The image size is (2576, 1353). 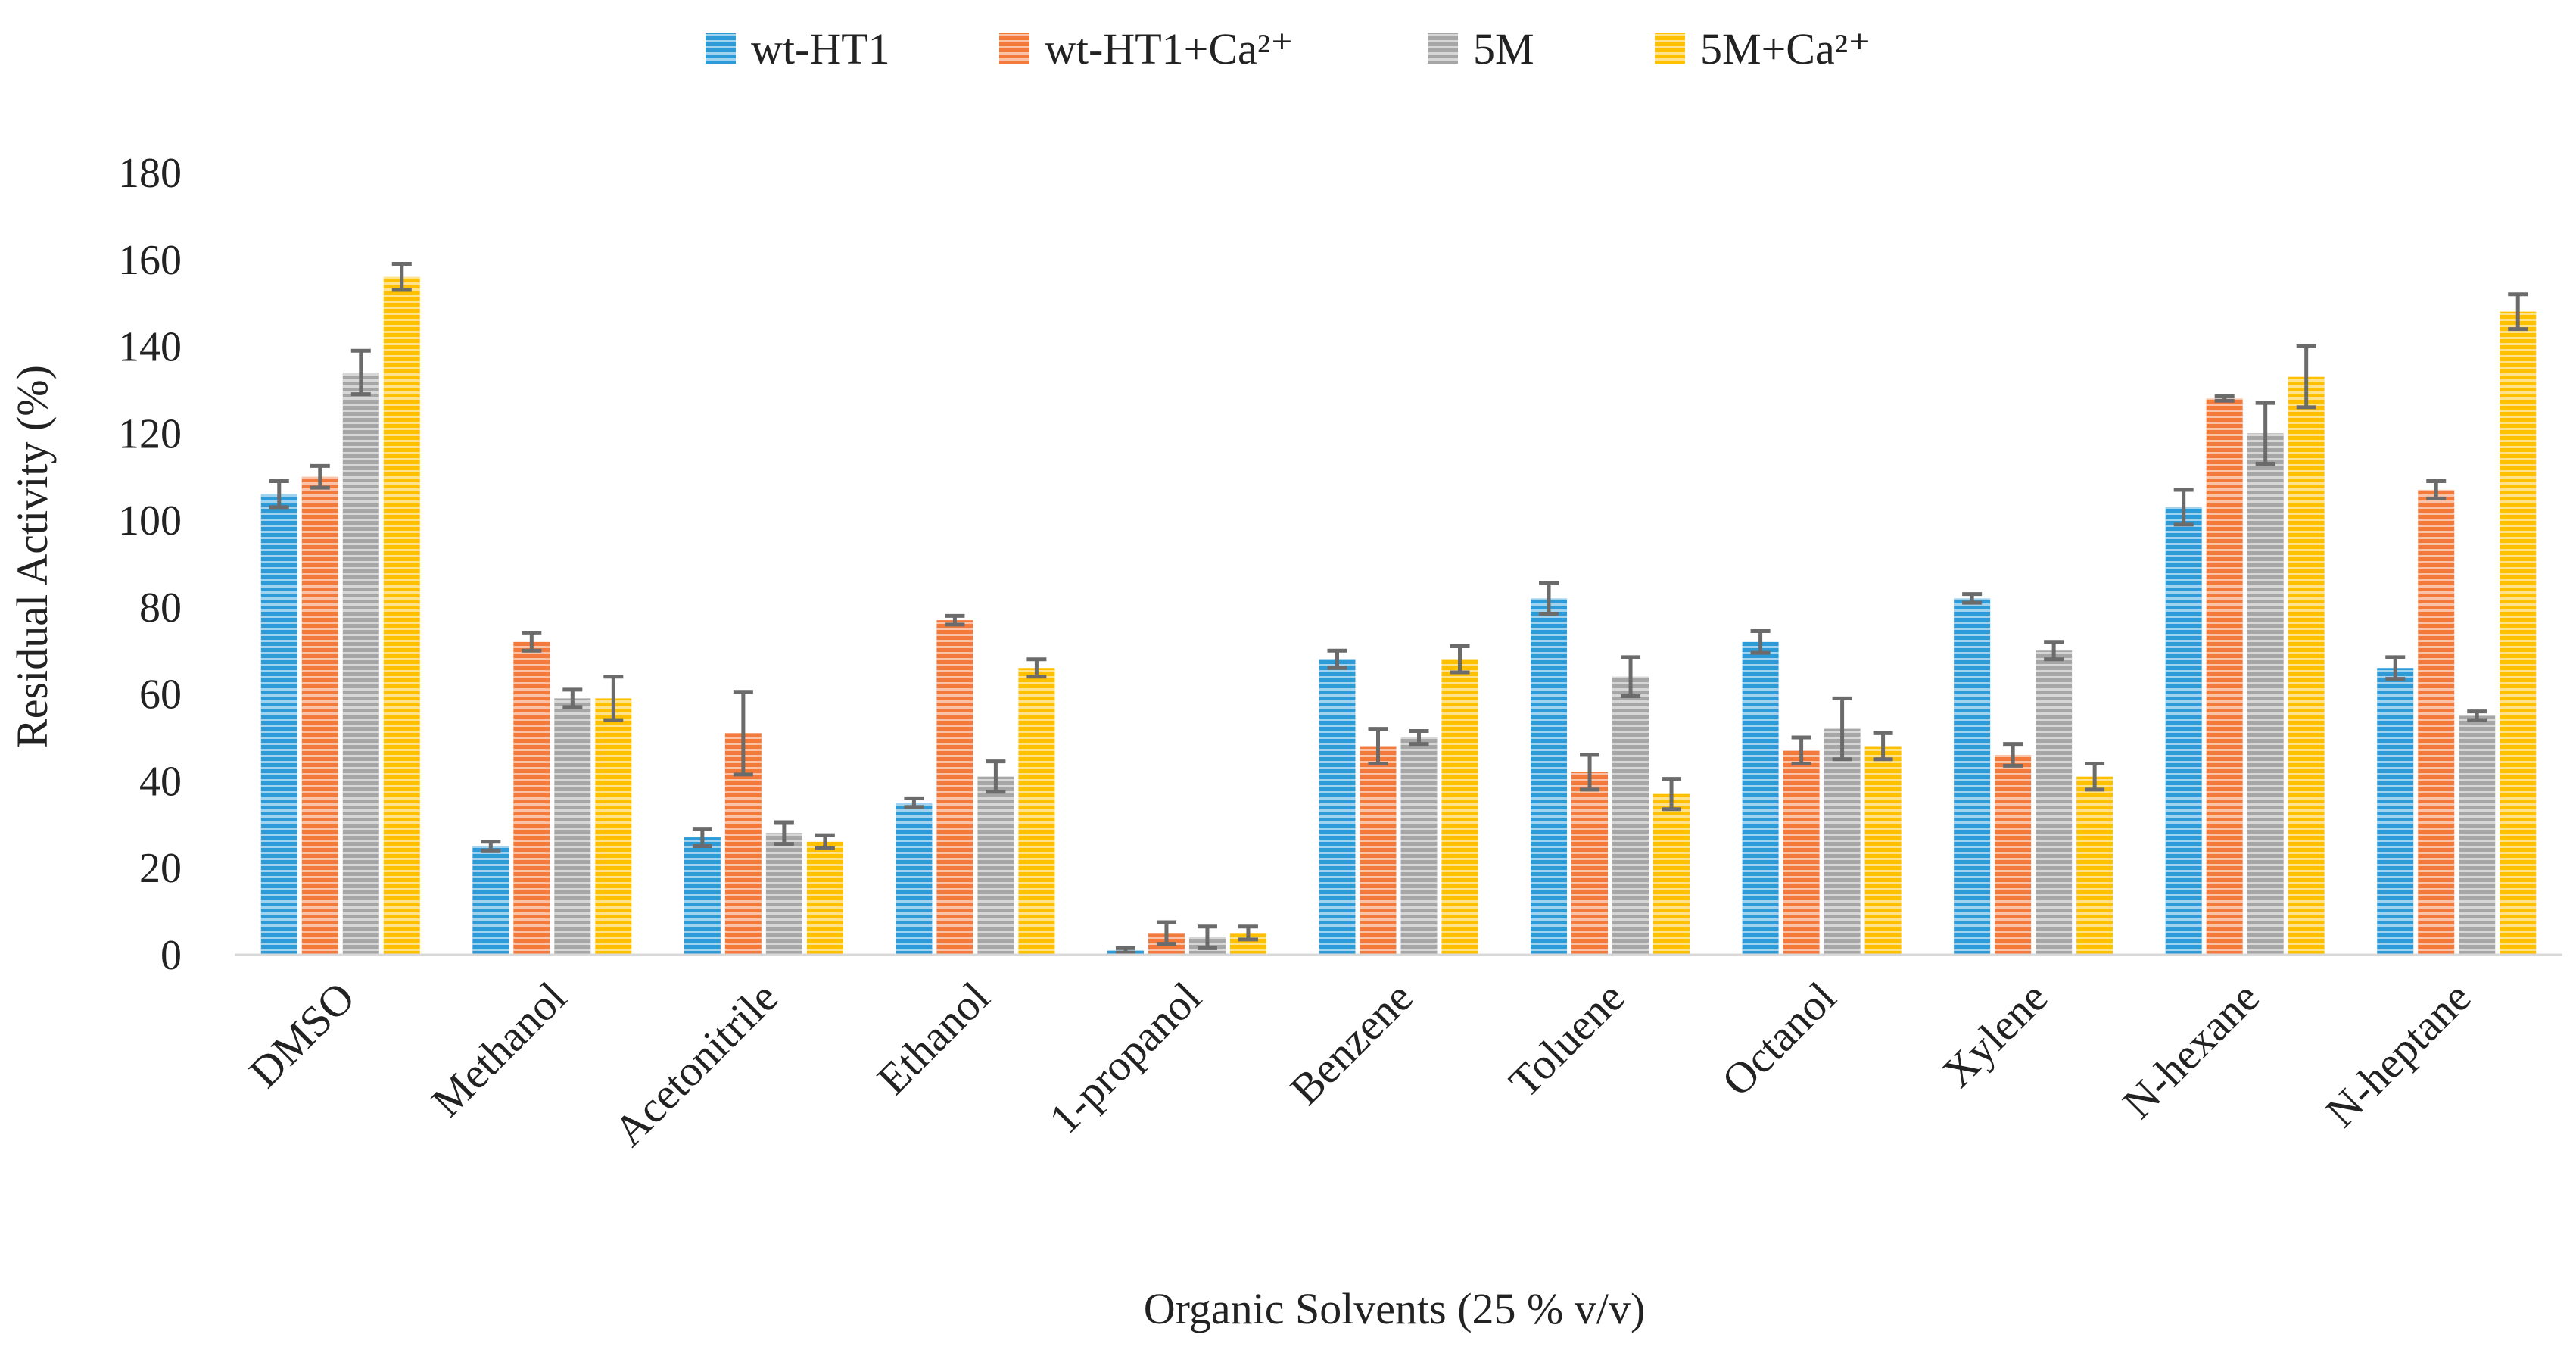 I want to click on legend-label: wt-HT1+Ca²⁺, so click(x=1169, y=48).